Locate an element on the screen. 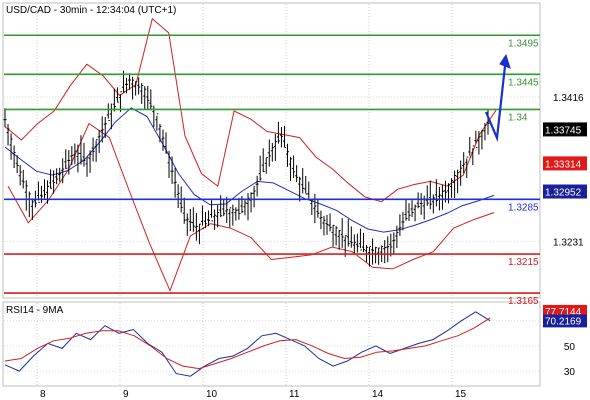  rsi-lines is located at coordinates (247, 344).